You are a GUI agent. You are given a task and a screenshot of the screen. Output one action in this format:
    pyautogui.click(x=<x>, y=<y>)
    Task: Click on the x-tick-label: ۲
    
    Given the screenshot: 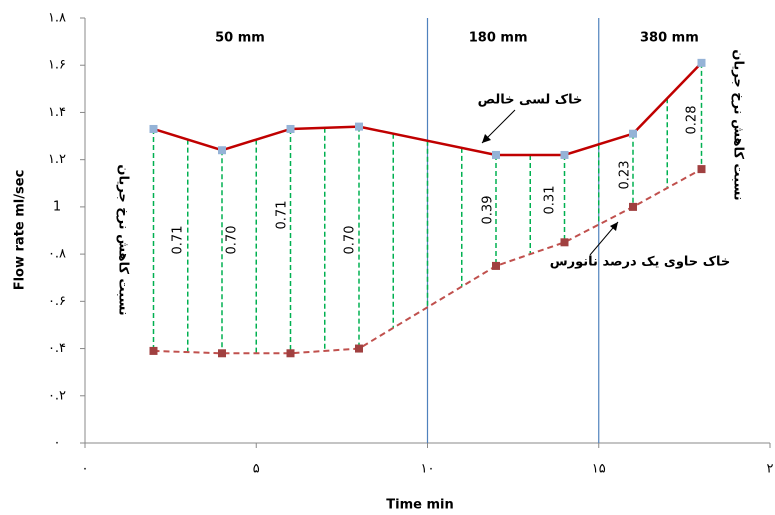 What is the action you would take?
    pyautogui.click(x=770, y=469)
    